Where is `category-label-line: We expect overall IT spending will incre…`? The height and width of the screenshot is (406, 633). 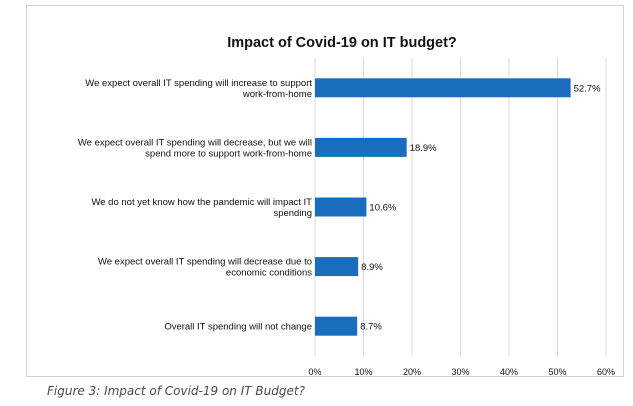 category-label-line: We expect overall IT spending will incre… is located at coordinates (198, 83).